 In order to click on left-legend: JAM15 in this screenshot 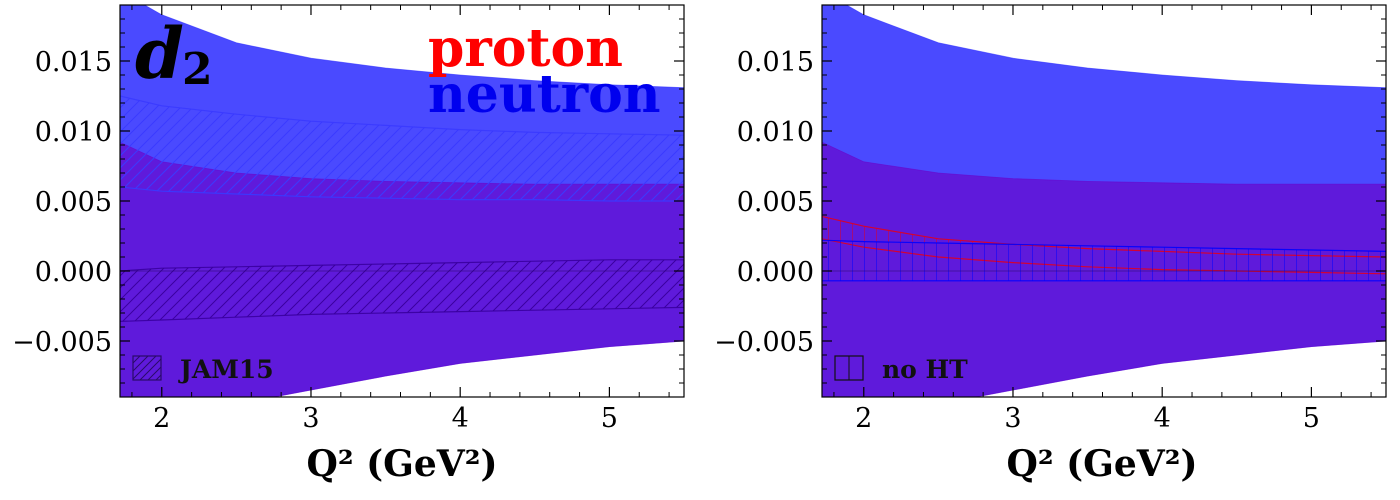, I will do `click(203, 369)`.